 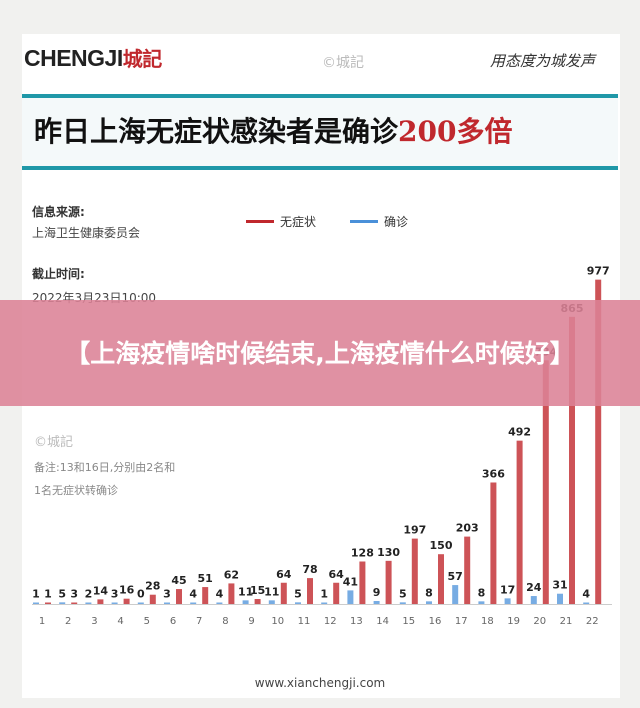 I want to click on banner-title: 【上海疫情啥时候结束,上海疫情什么时候好】, so click(x=320, y=353).